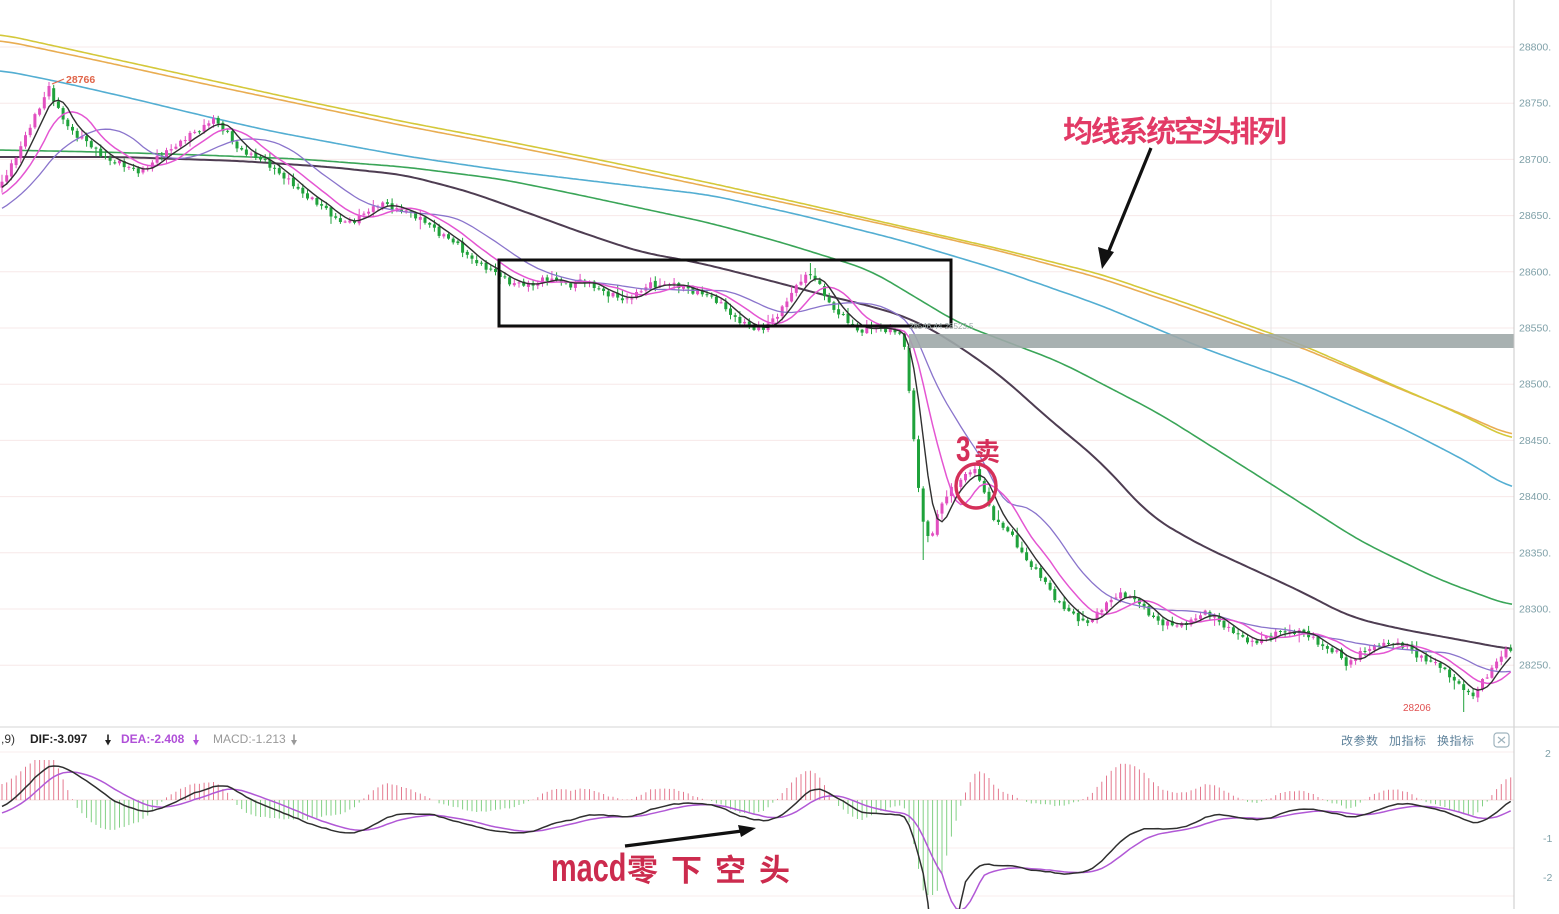 This screenshot has width=1559, height=914. I want to click on svg-text: 3, so click(963, 449).